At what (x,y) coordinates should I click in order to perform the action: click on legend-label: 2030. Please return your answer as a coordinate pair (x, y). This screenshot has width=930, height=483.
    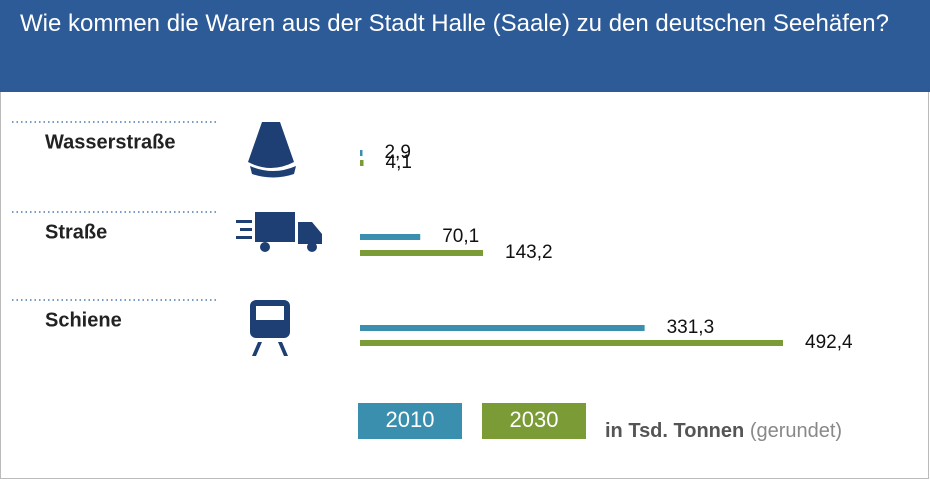
    Looking at the image, I should click on (534, 419).